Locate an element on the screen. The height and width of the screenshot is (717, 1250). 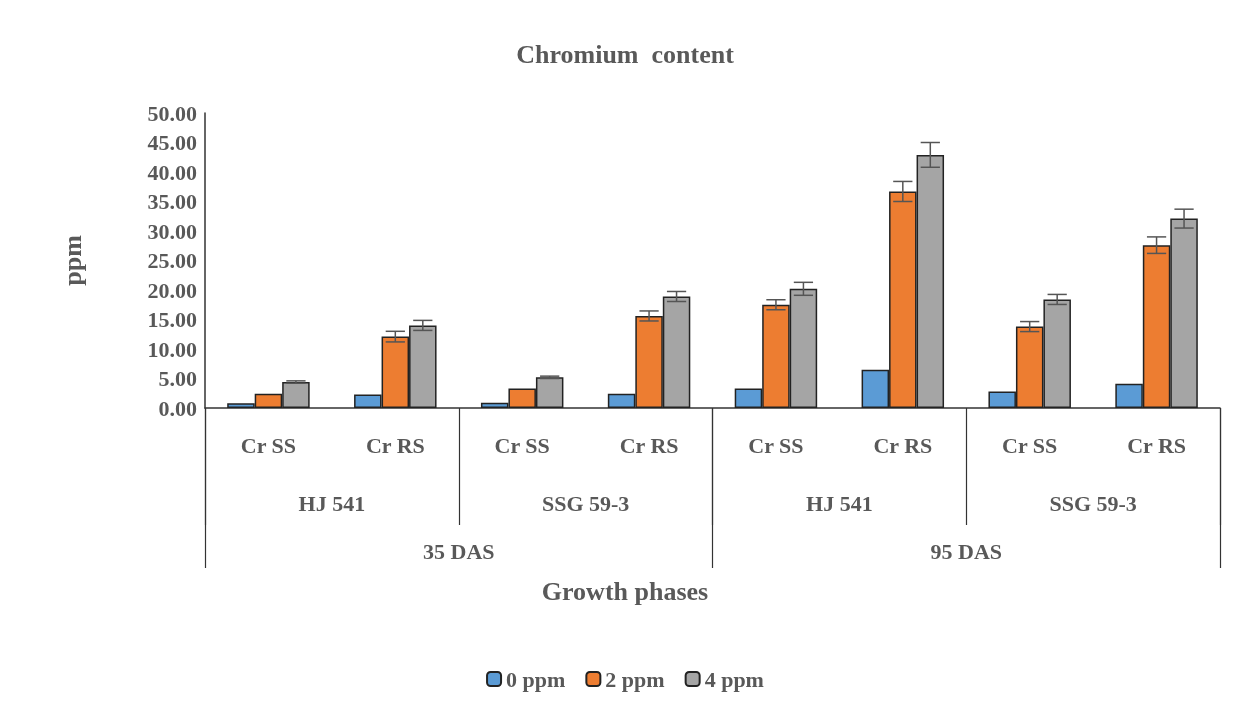
y-tick-label: 50.00 is located at coordinates (172, 113).